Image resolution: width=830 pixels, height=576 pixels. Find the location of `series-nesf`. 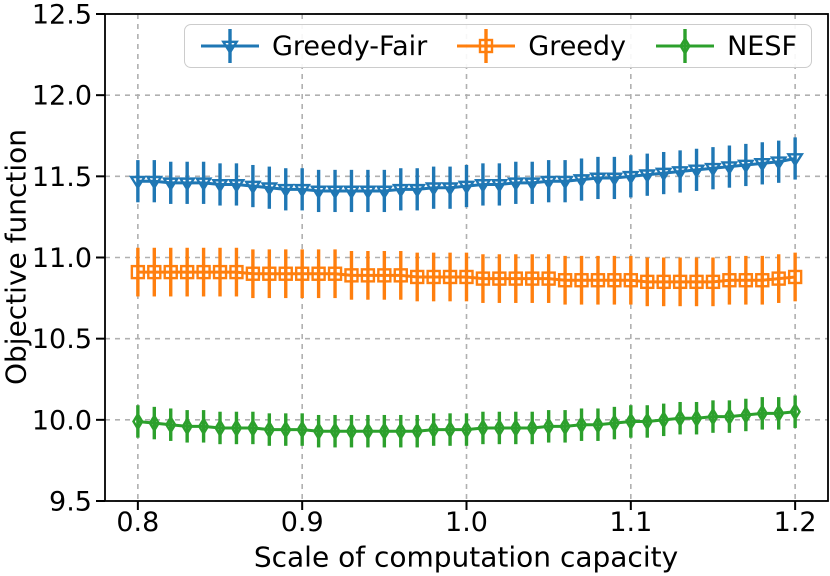

series-nesf is located at coordinates (466, 421).